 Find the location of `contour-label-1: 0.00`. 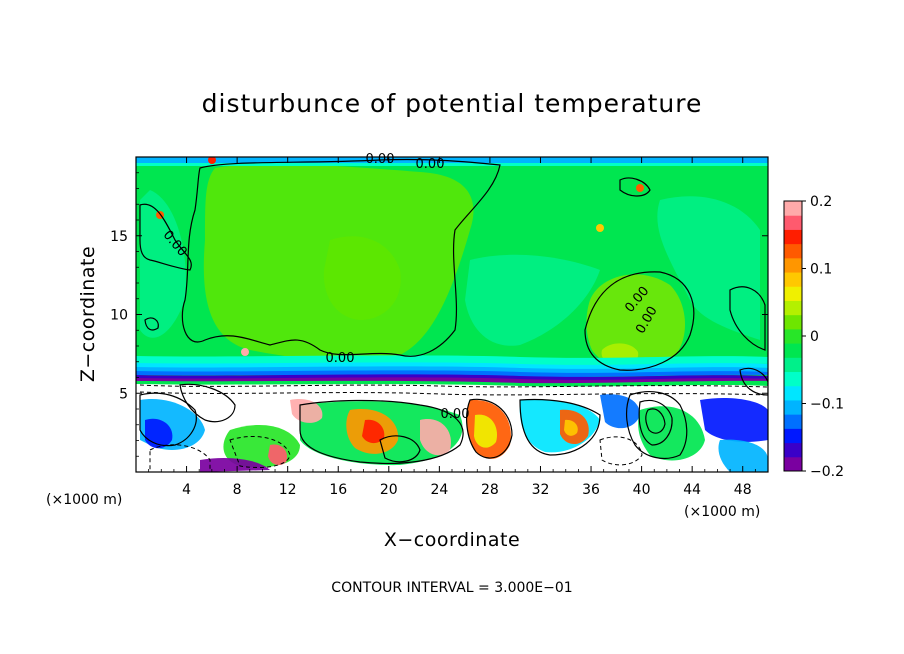

contour-label-1: 0.00 is located at coordinates (430, 164).